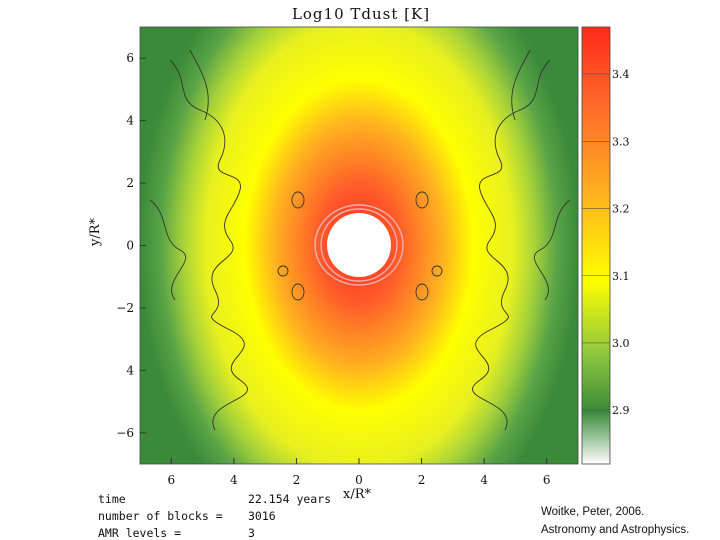 The image size is (720, 540). I want to click on info-amr-label: AMR levels =, so click(140, 533).